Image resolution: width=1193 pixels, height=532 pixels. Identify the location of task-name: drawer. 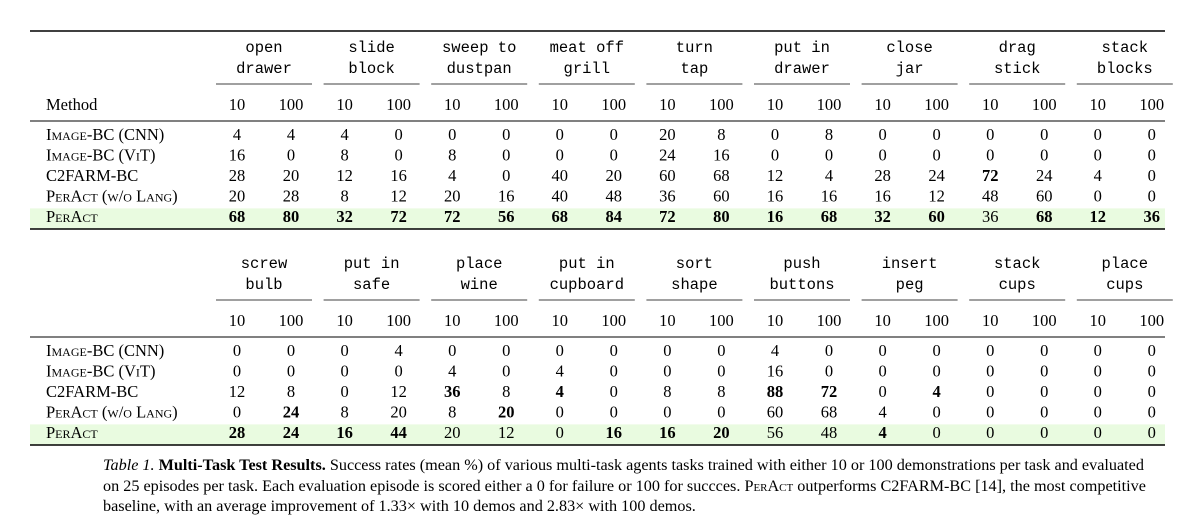
(802, 69).